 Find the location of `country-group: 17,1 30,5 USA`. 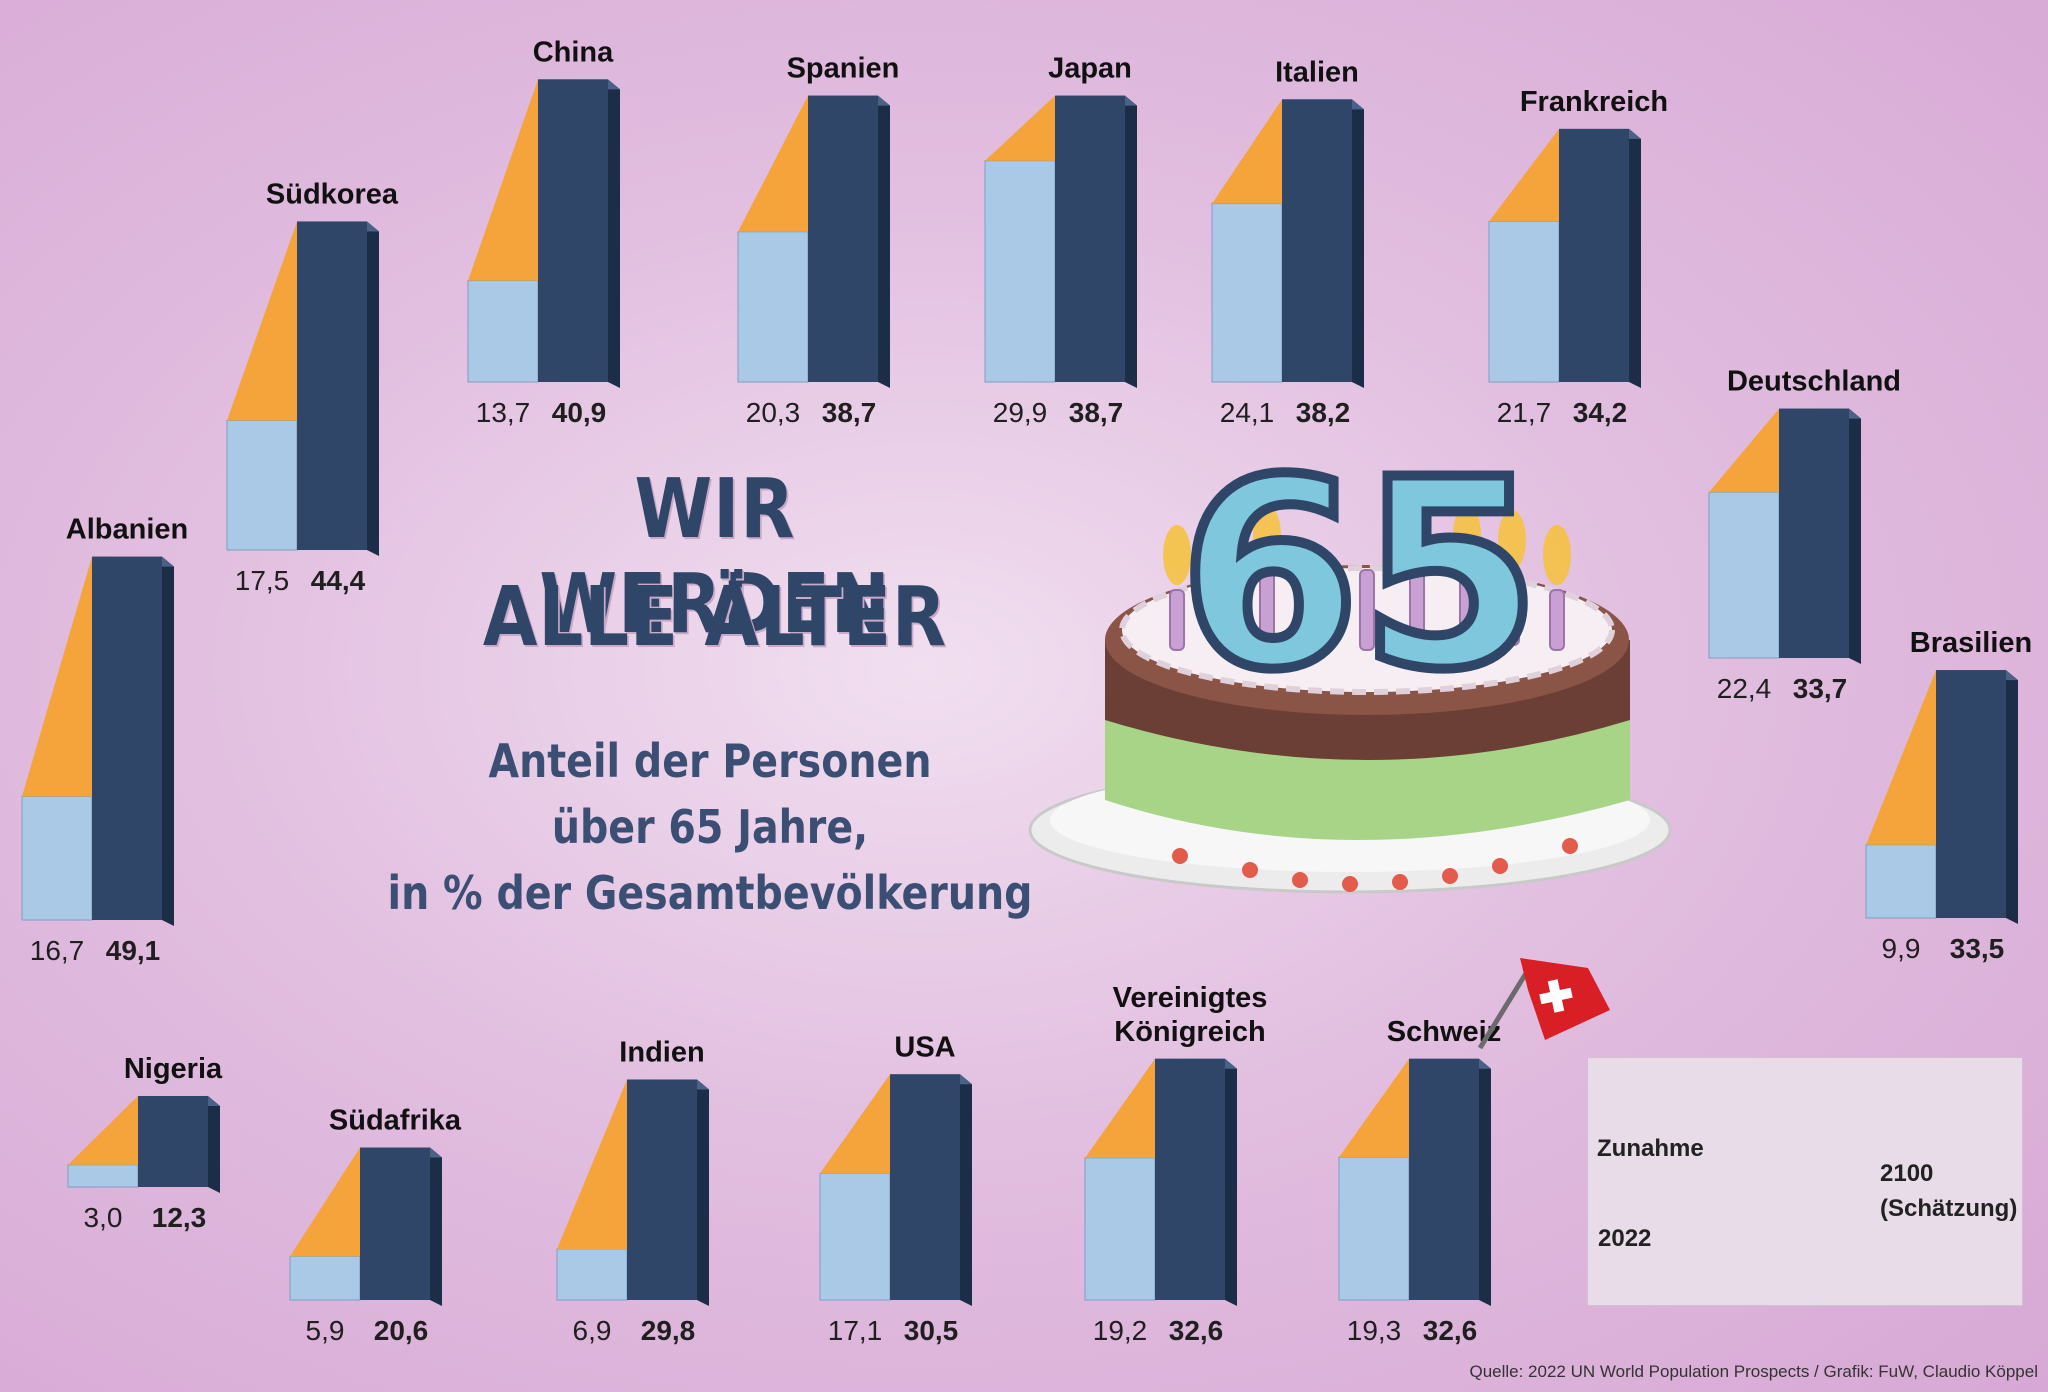

country-group: 17,1 30,5 USA is located at coordinates (895, 1188).